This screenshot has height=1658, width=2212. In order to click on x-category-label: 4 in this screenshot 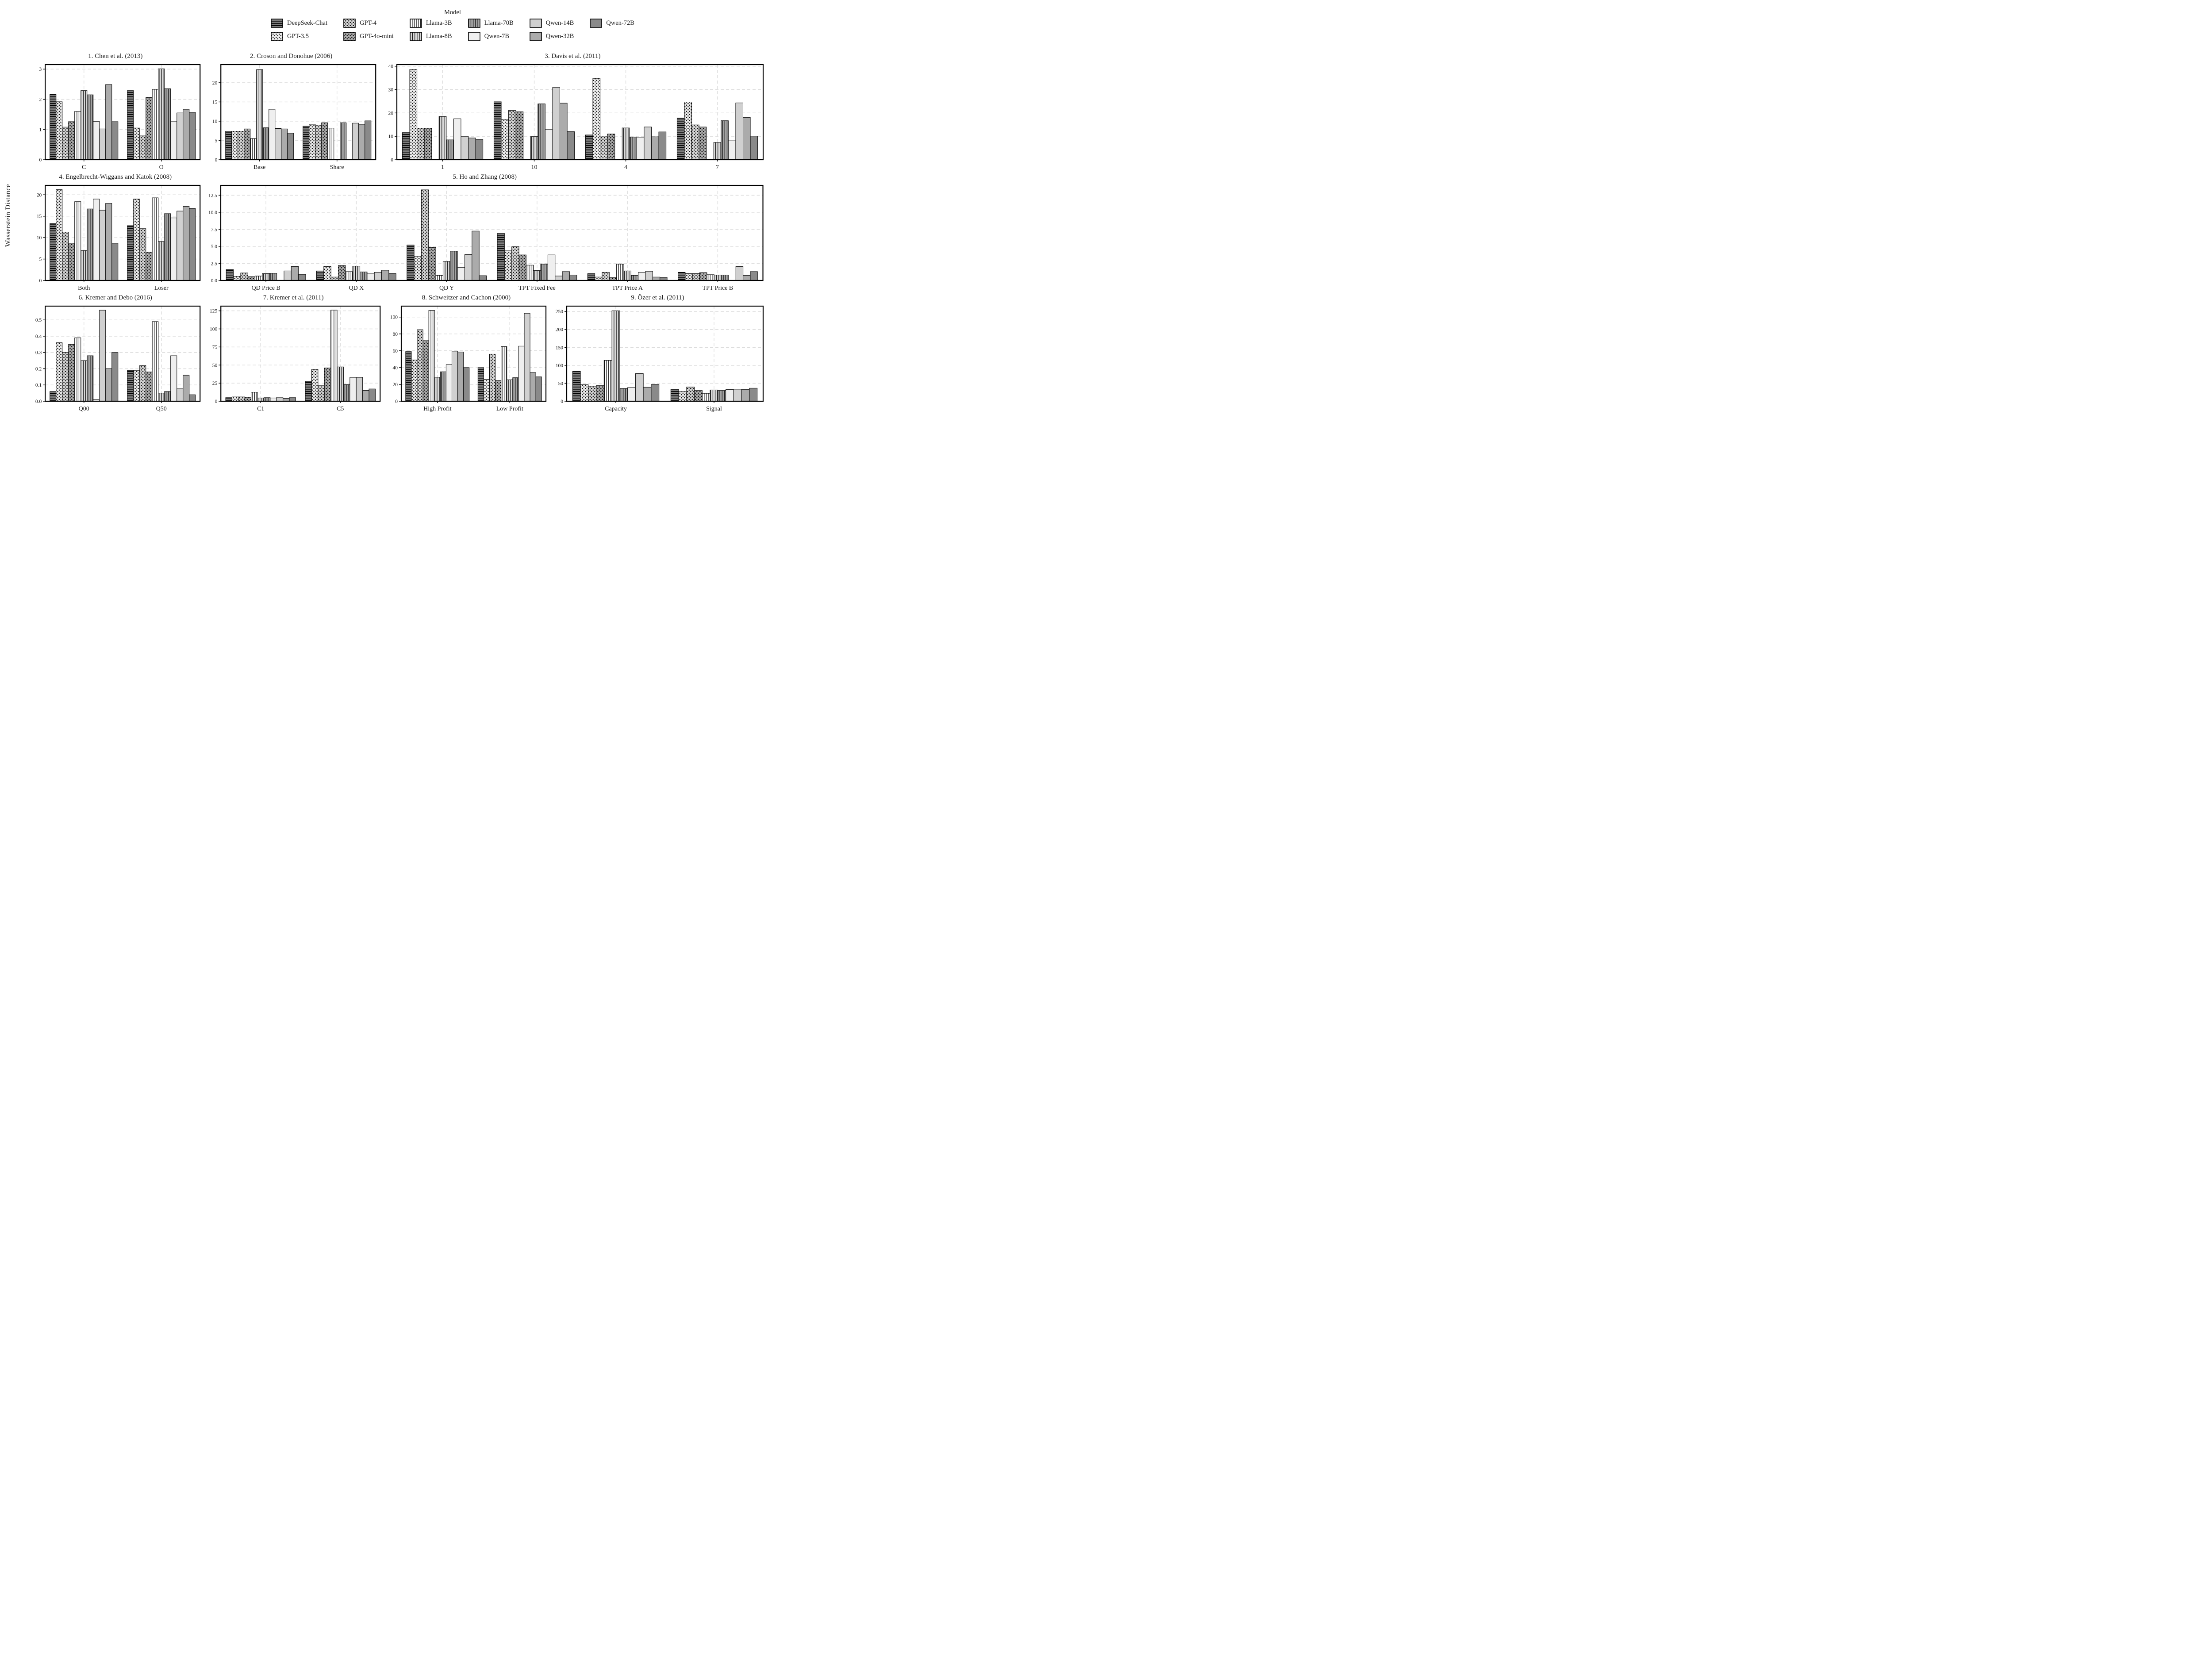, I will do `click(626, 168)`.